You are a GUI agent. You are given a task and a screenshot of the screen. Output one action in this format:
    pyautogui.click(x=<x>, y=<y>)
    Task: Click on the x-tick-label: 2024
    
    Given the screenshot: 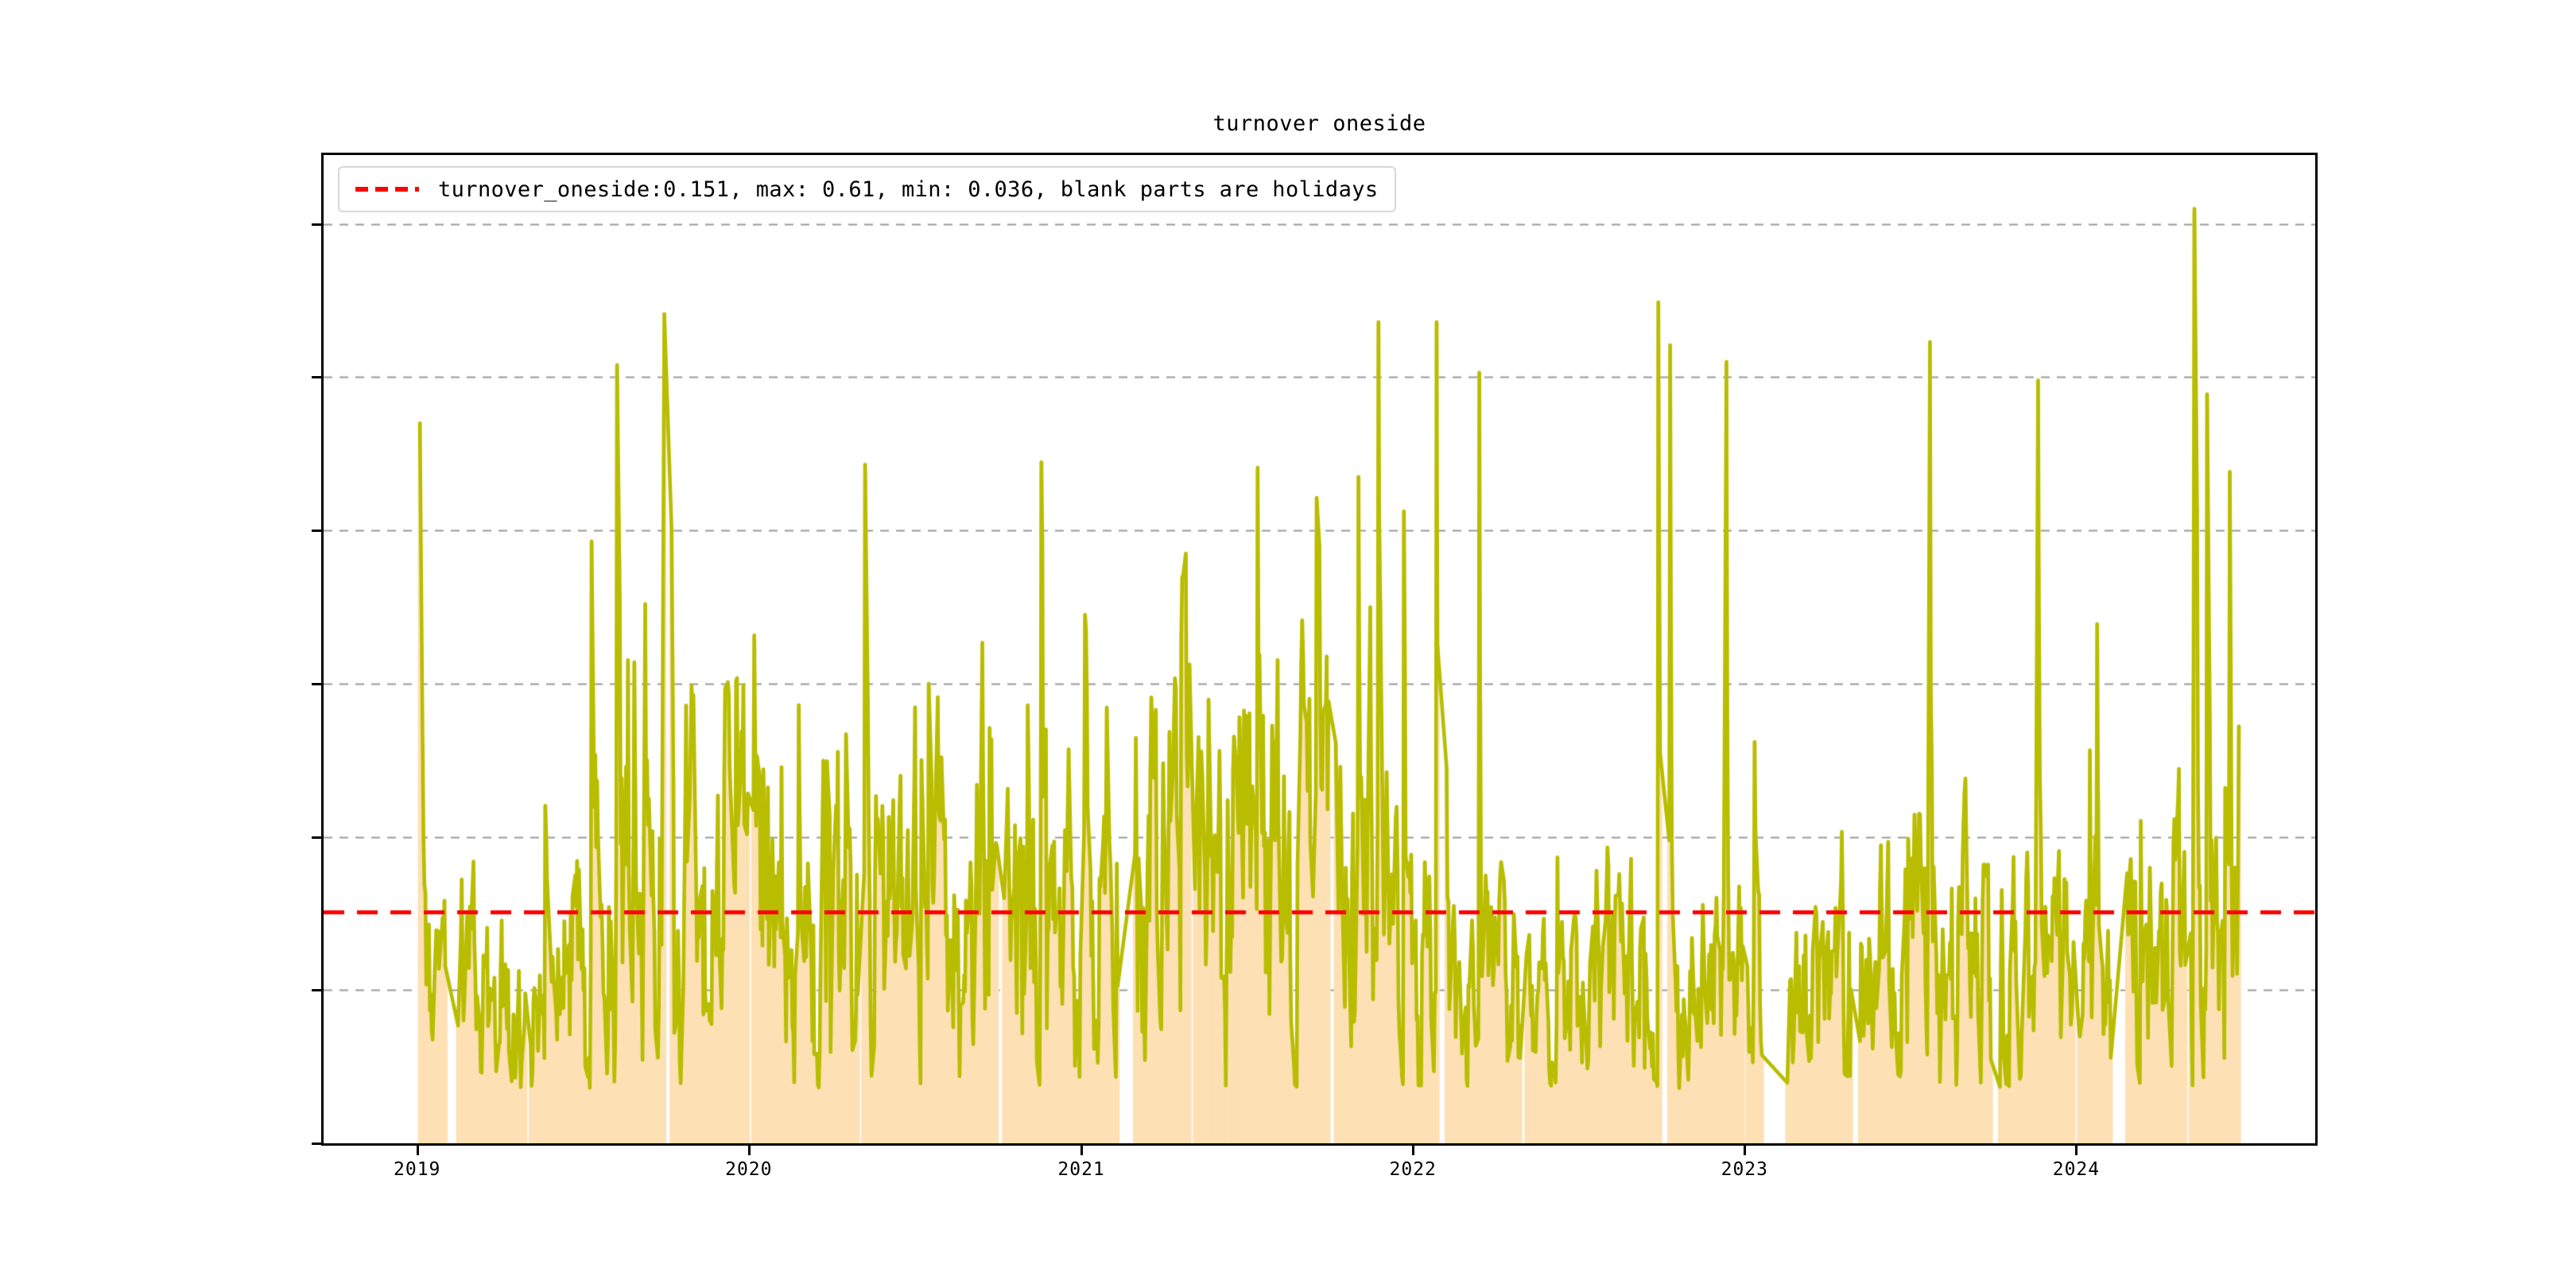 What is the action you would take?
    pyautogui.click(x=2077, y=1169)
    